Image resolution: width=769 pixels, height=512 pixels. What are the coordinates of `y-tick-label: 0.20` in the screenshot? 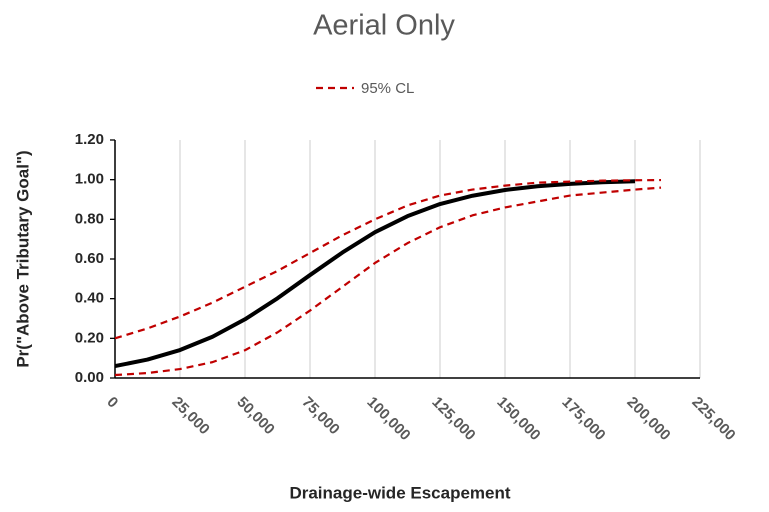 It's located at (89, 337).